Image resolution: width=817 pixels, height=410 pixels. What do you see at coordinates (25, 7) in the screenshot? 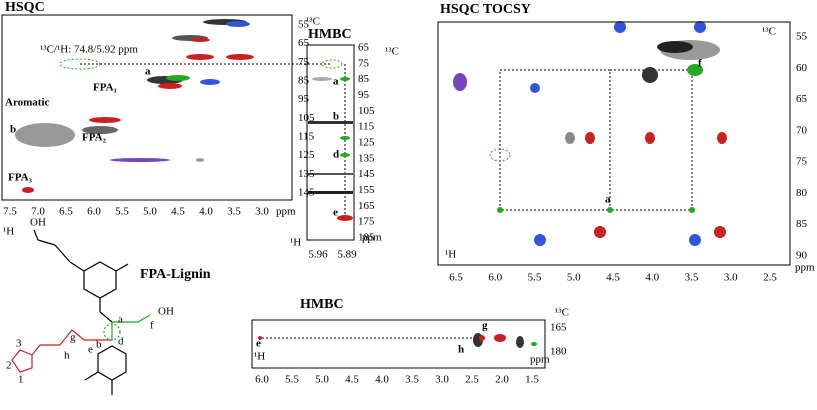
I see `panel-title: HSQC` at bounding box center [25, 7].